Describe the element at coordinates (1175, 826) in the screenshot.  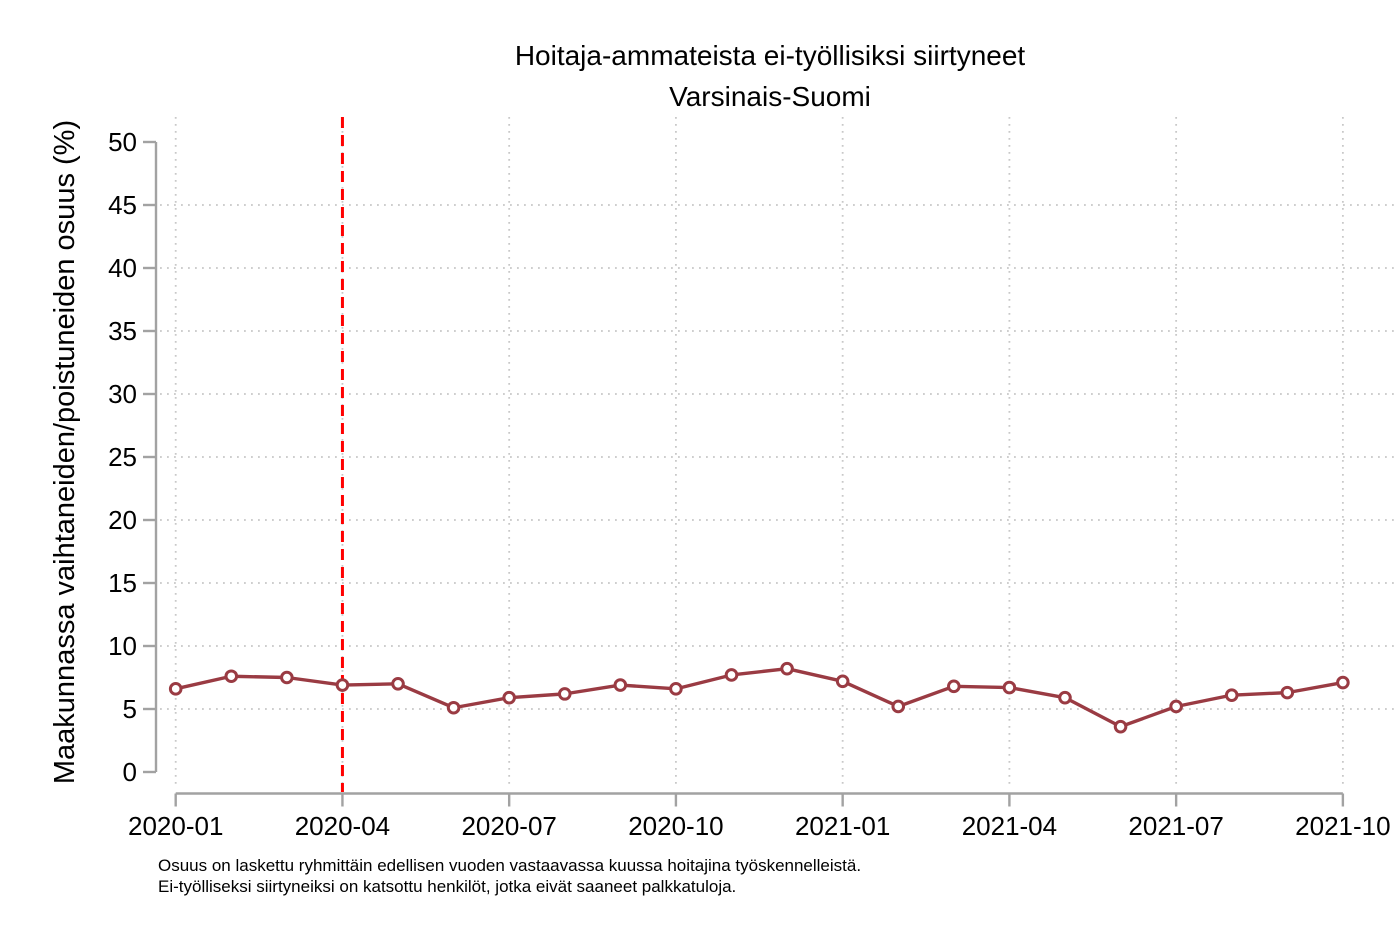
I see `x-tick-label-2021-07: 2021-07` at that location.